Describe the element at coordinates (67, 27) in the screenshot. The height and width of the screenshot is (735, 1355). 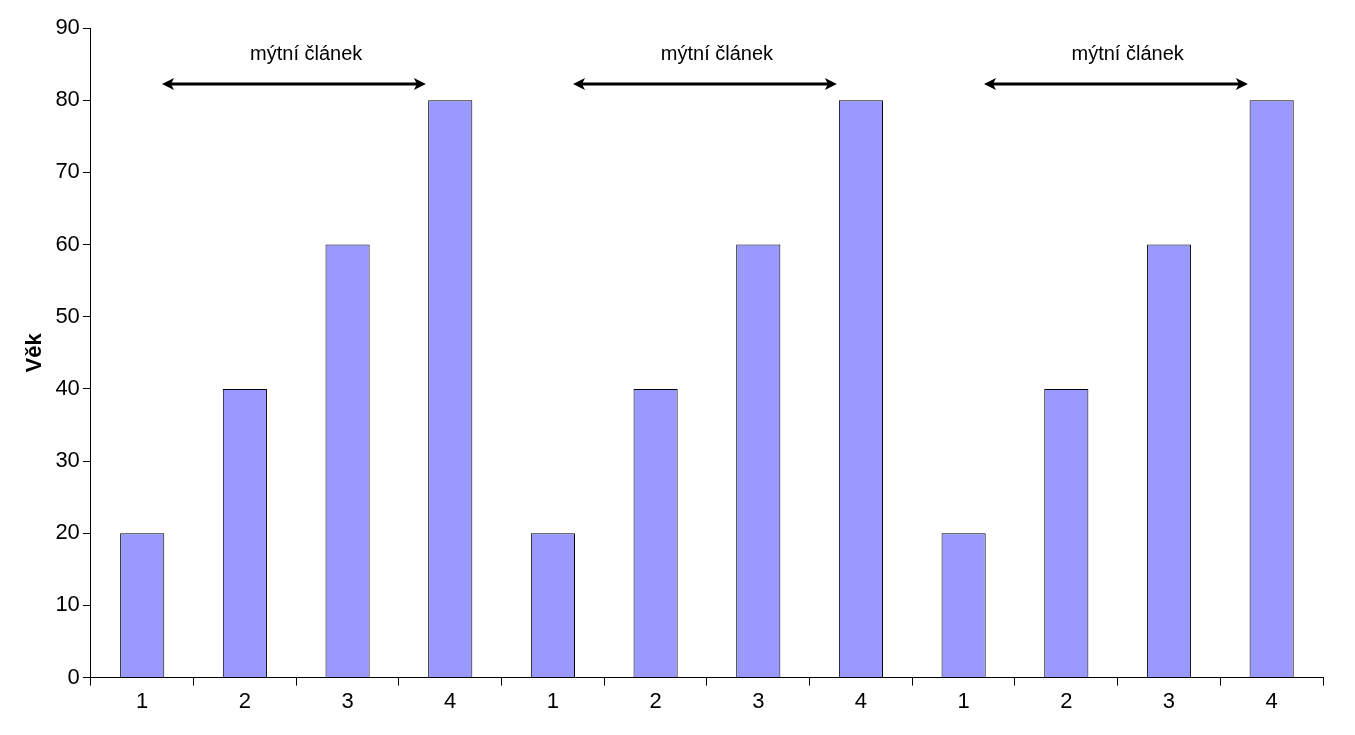
I see `y-tick-label: 90` at that location.